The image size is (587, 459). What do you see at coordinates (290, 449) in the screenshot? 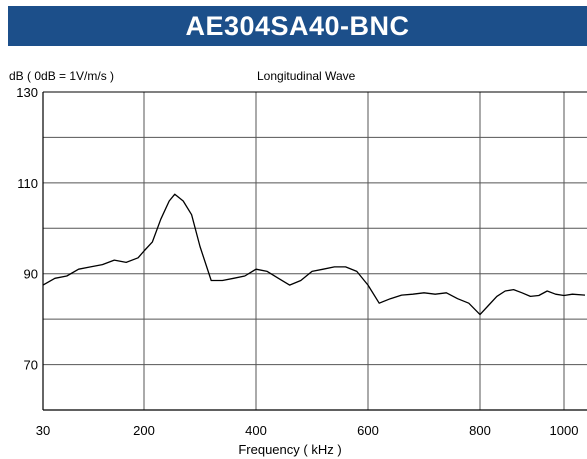
I see `x-axis-label: Frequency ( kHz )` at bounding box center [290, 449].